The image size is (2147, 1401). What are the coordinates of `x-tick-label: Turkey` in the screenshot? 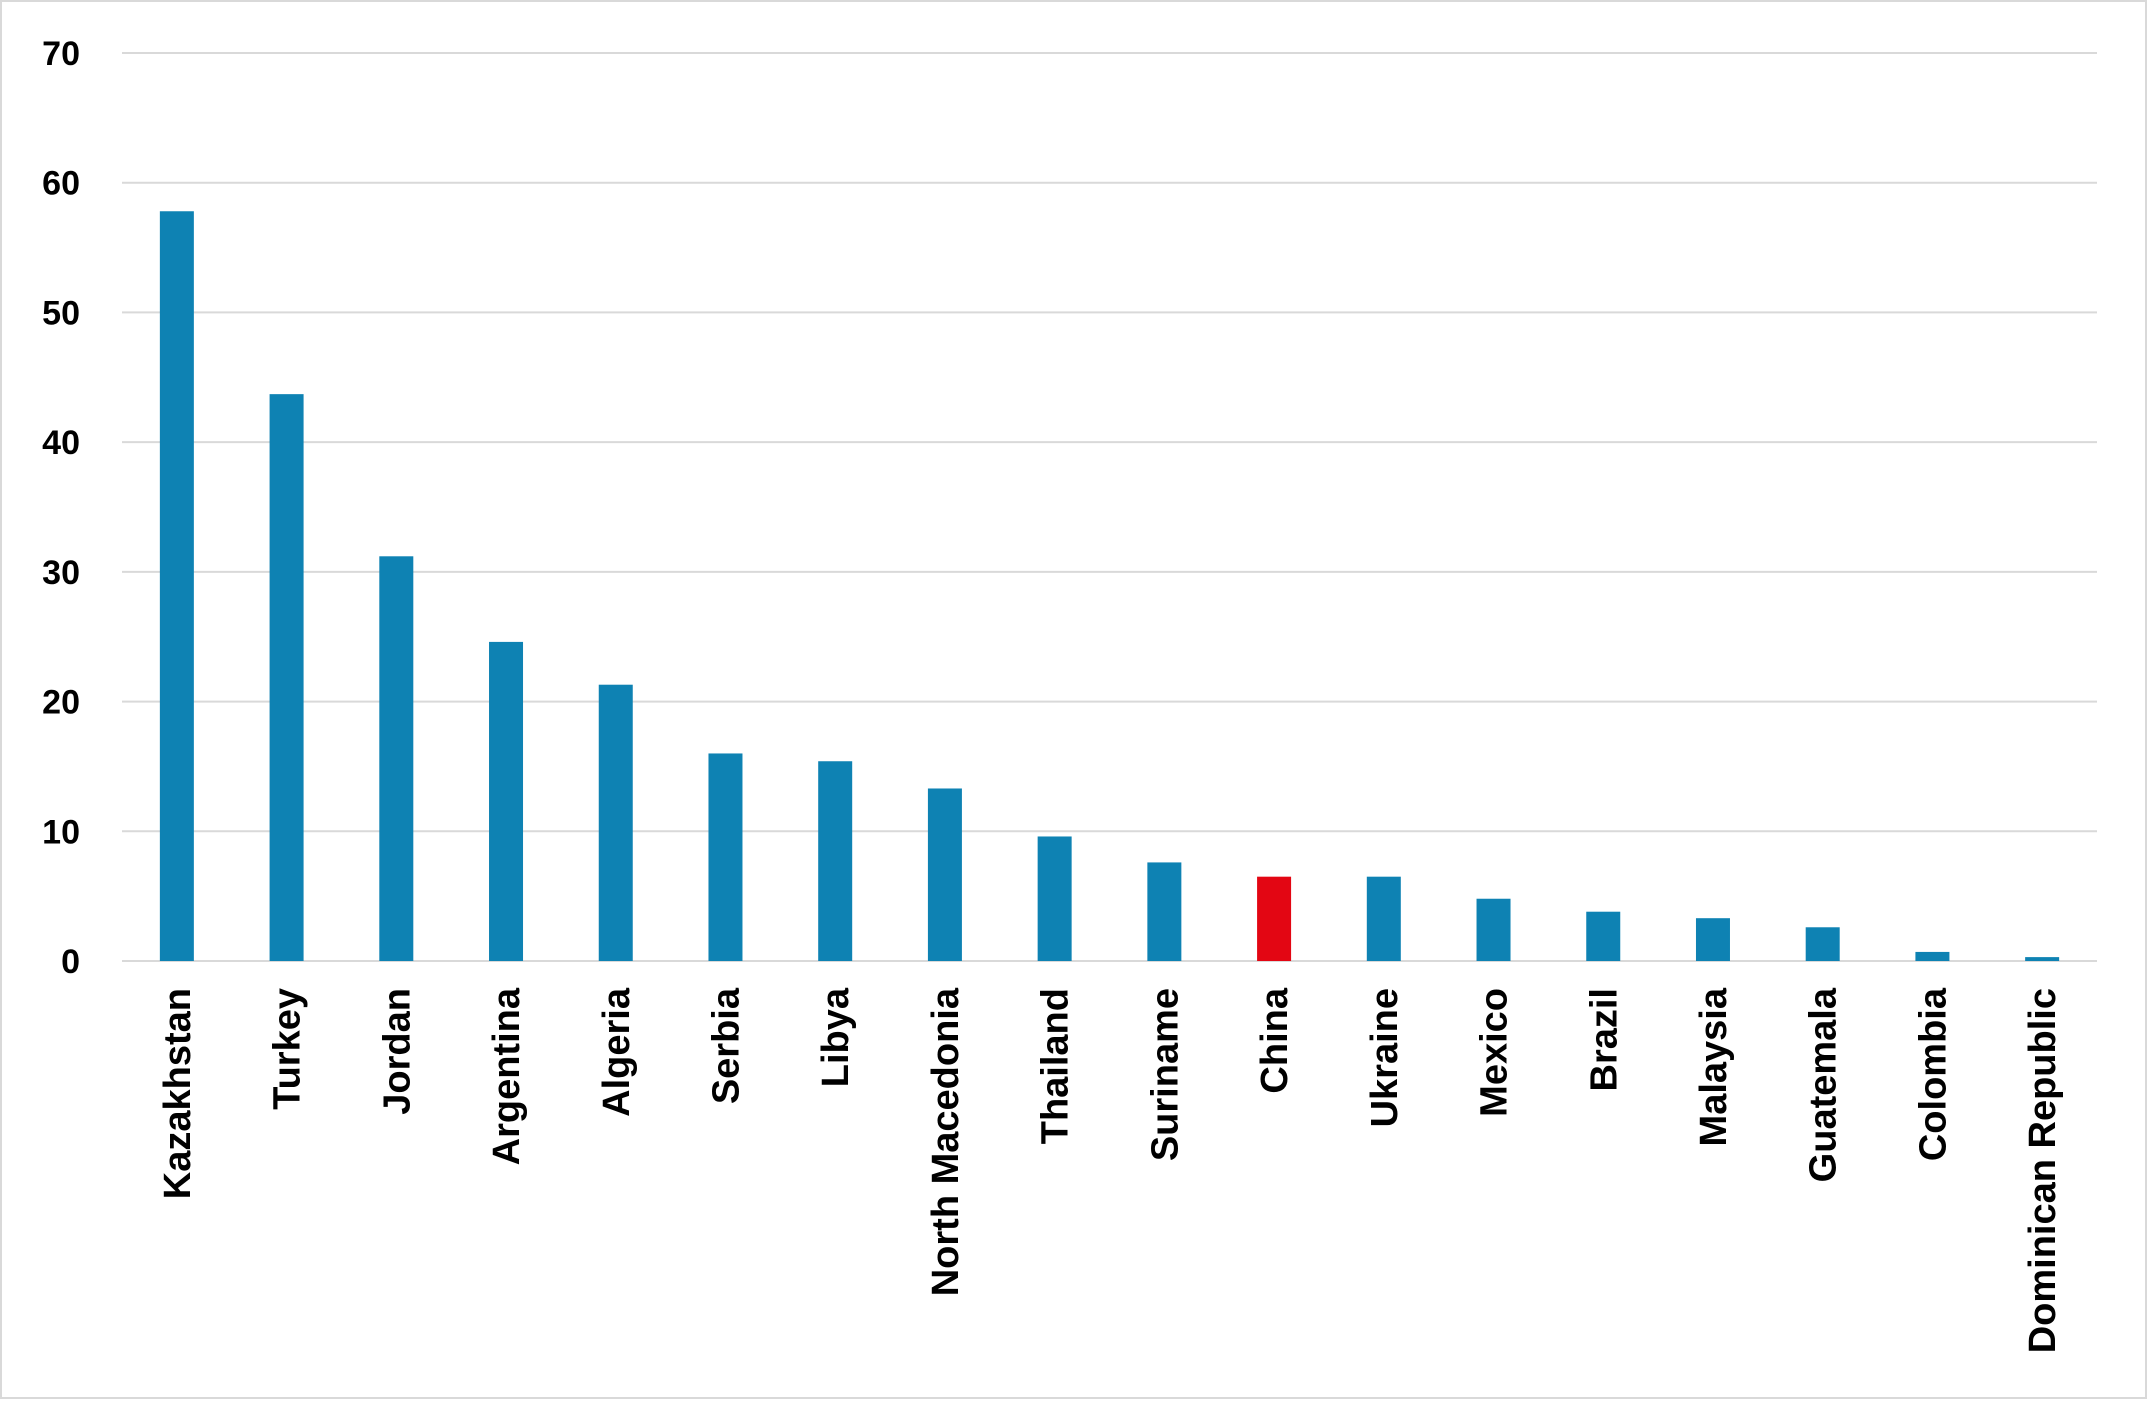 It's located at (288, 1049).